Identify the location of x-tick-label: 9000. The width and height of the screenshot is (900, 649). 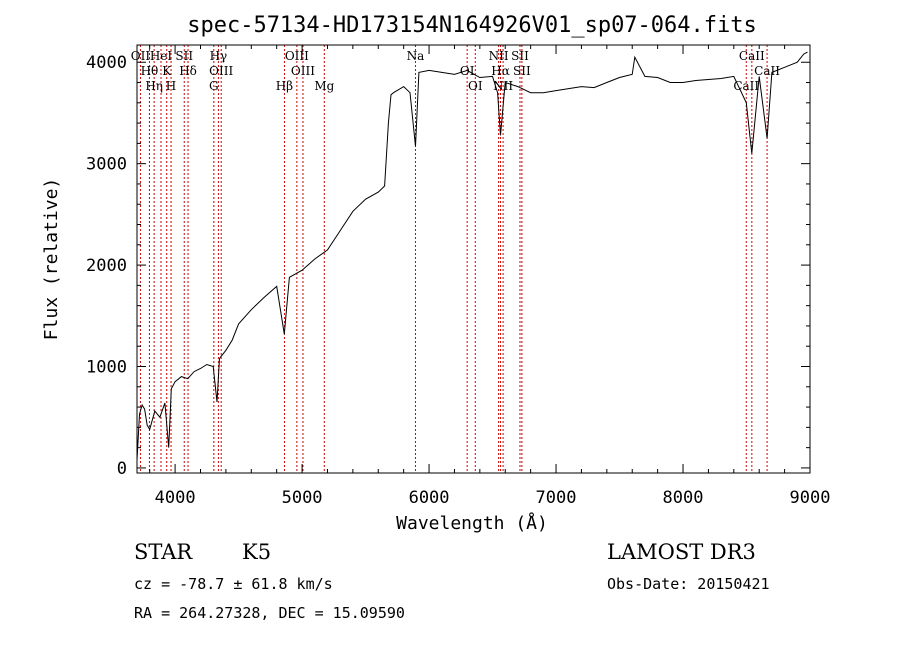
(810, 498).